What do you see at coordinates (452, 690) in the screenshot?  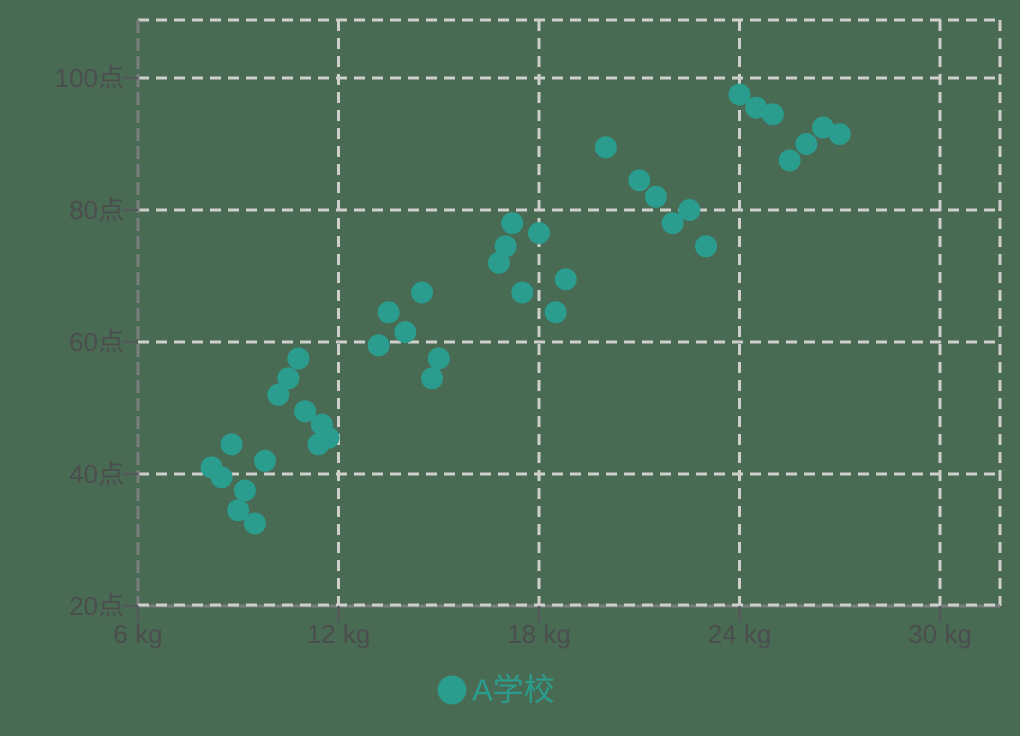 I see `legend-marker-icon` at bounding box center [452, 690].